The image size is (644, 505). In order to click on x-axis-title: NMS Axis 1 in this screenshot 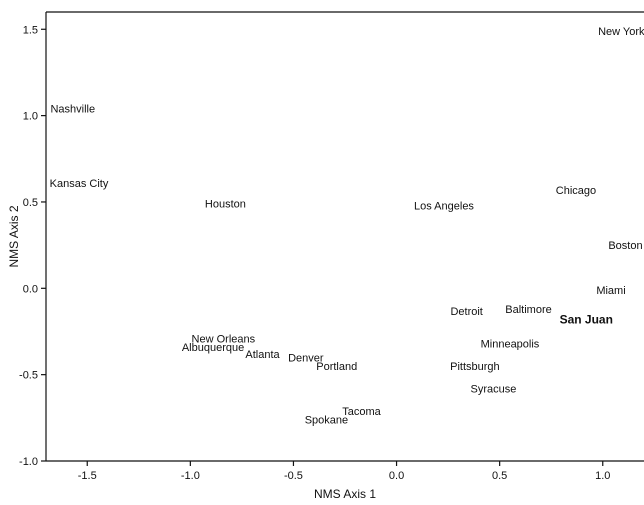, I will do `click(345, 494)`.